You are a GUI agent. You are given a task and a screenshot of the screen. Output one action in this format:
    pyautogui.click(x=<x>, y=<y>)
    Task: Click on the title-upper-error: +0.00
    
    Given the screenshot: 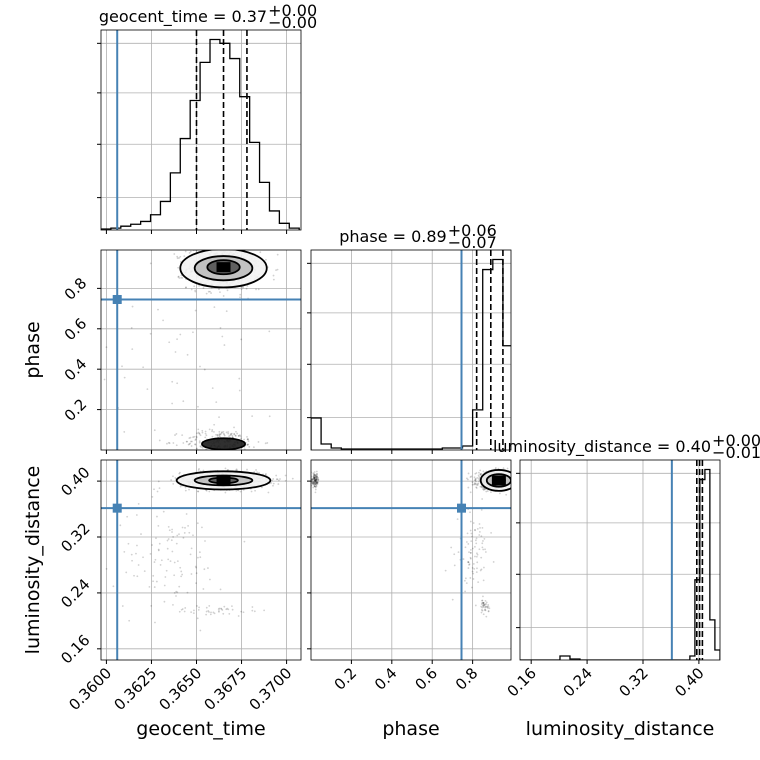 What is the action you would take?
    pyautogui.click(x=292, y=10)
    